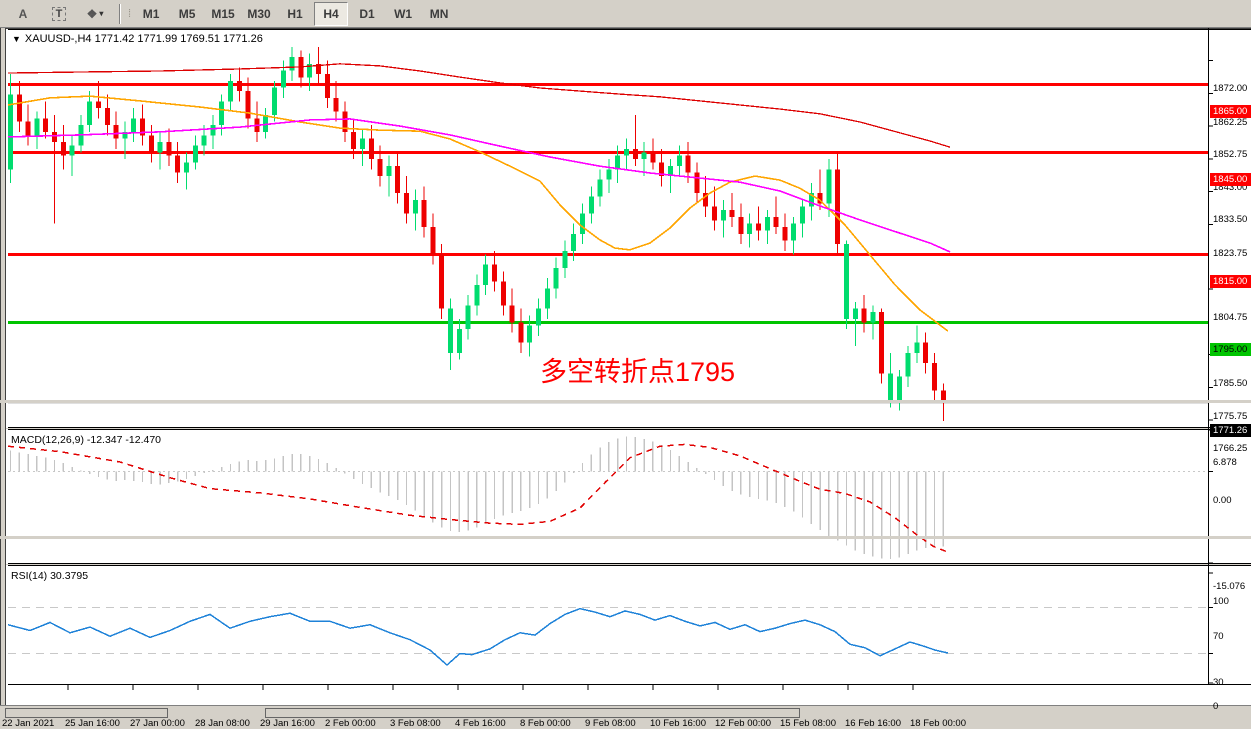 Image resolution: width=1251 pixels, height=729 pixels. I want to click on macd-scale-zero: 0.00, so click(1222, 500).